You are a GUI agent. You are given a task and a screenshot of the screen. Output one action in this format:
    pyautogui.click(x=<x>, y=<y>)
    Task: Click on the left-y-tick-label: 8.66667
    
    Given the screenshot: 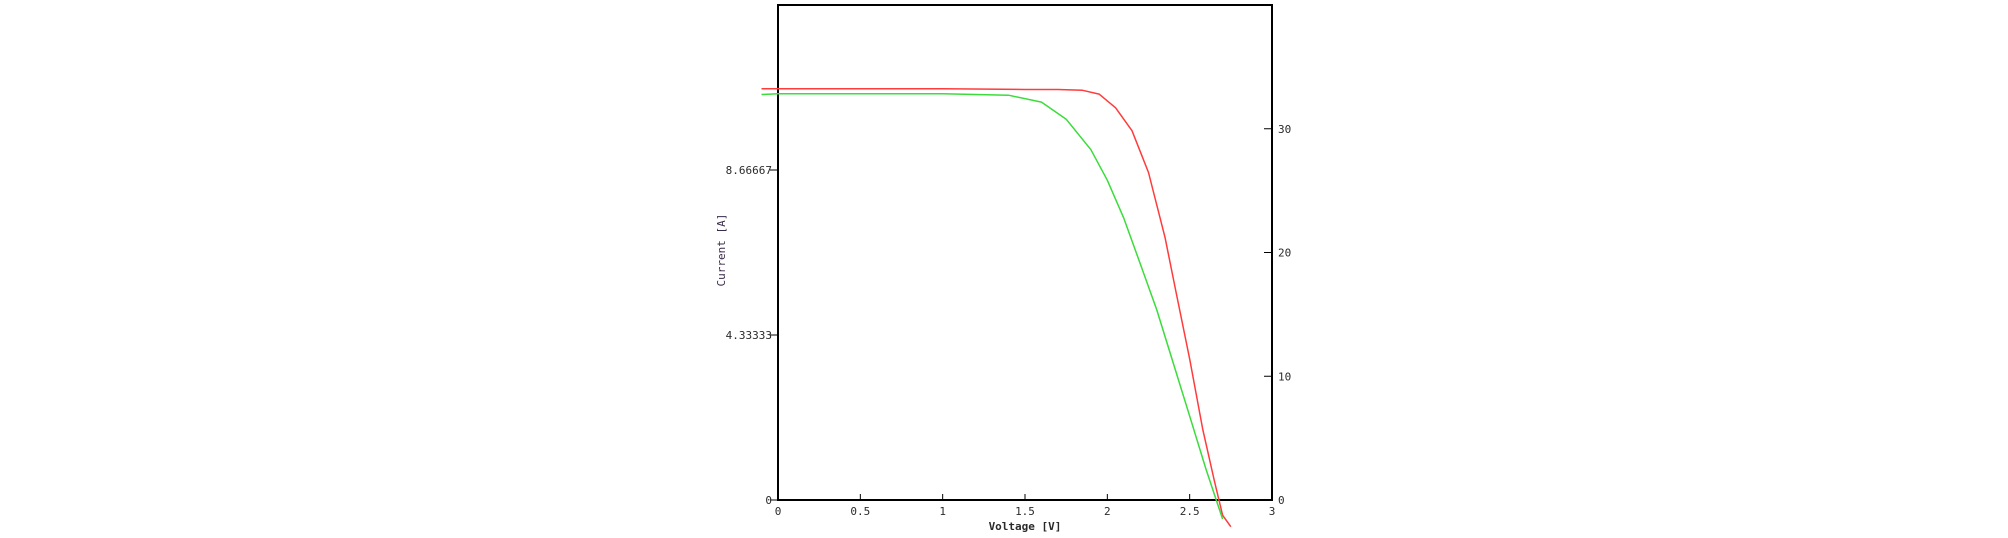 What is the action you would take?
    pyautogui.click(x=749, y=170)
    